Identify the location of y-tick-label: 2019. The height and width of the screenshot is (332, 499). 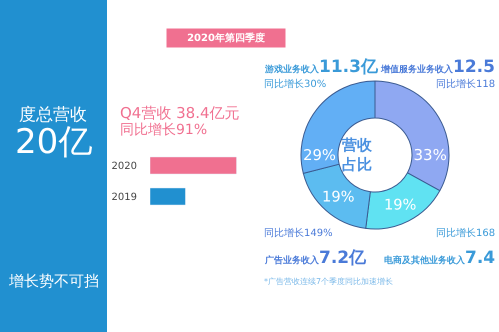
(124, 197).